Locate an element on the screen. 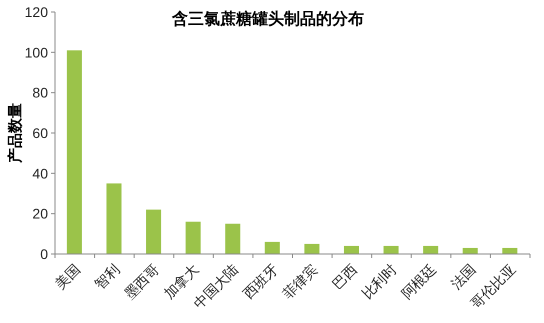  x-tick-label: 西班牙 is located at coordinates (260, 281).